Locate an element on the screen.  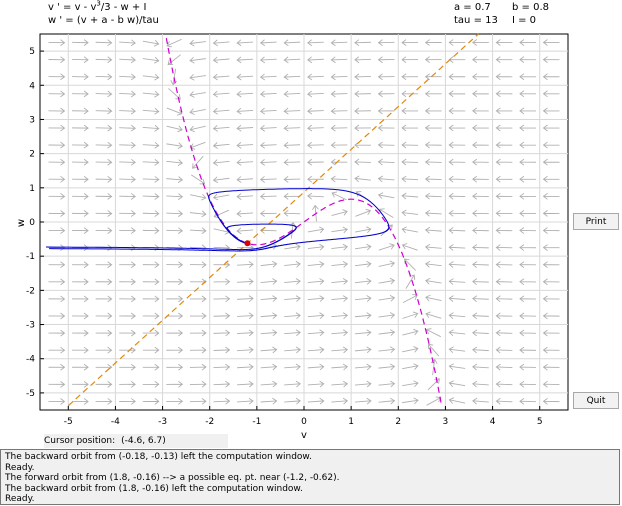
quit-button: Quit is located at coordinates (596, 400).